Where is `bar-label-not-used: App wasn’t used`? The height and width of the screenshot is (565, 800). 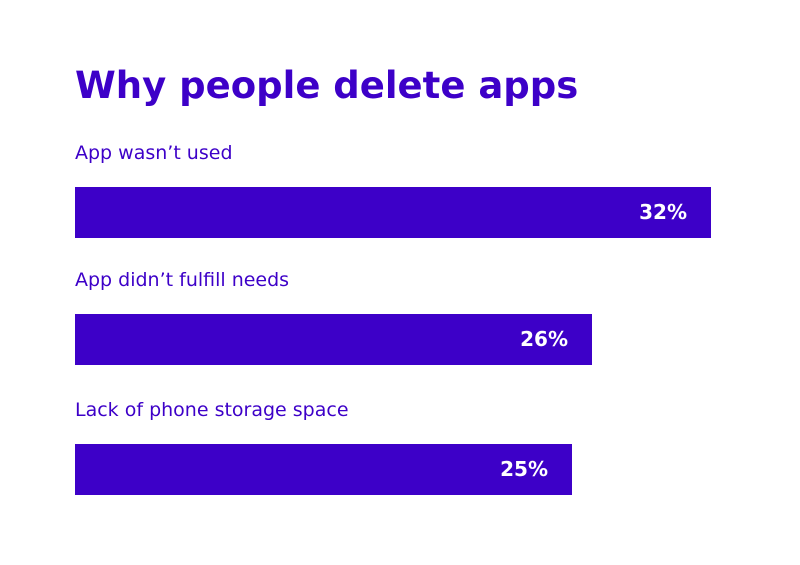
bar-label-not-used: App wasn’t used is located at coordinates (154, 153).